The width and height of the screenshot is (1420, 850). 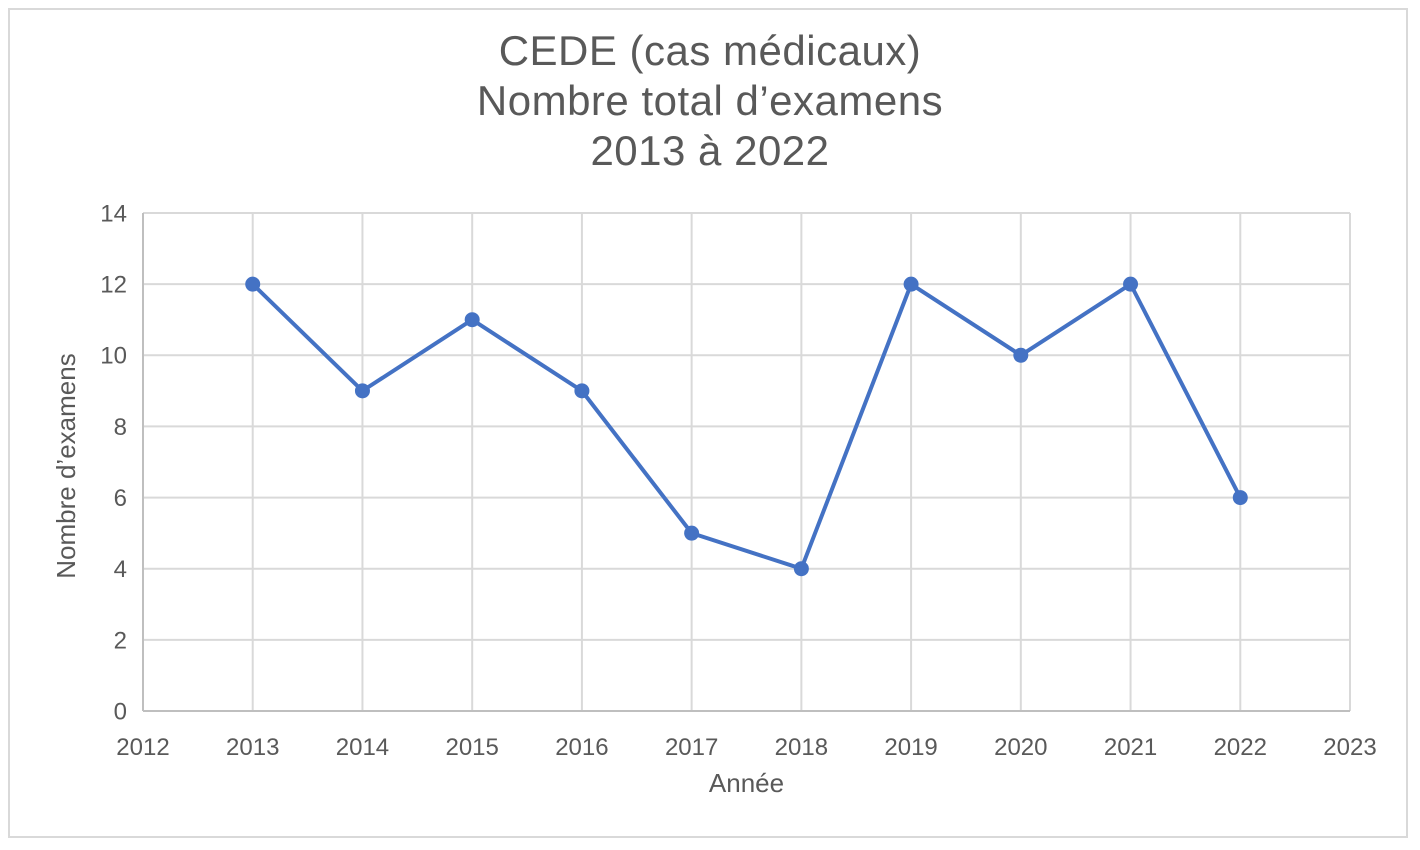 What do you see at coordinates (120, 569) in the screenshot?
I see `y-tick-label: 4` at bounding box center [120, 569].